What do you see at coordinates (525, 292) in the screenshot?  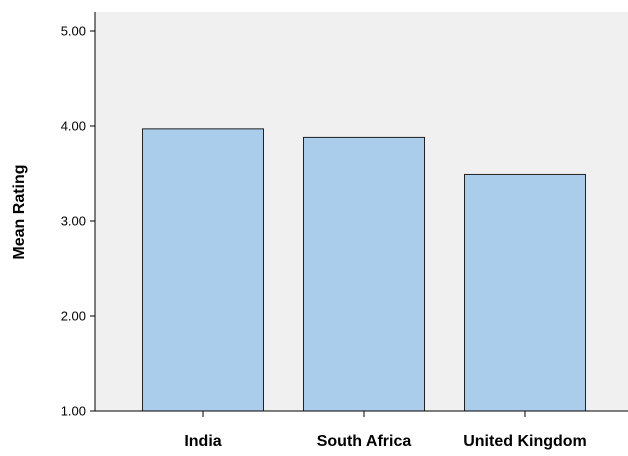 I see `bar-united-kingdom` at bounding box center [525, 292].